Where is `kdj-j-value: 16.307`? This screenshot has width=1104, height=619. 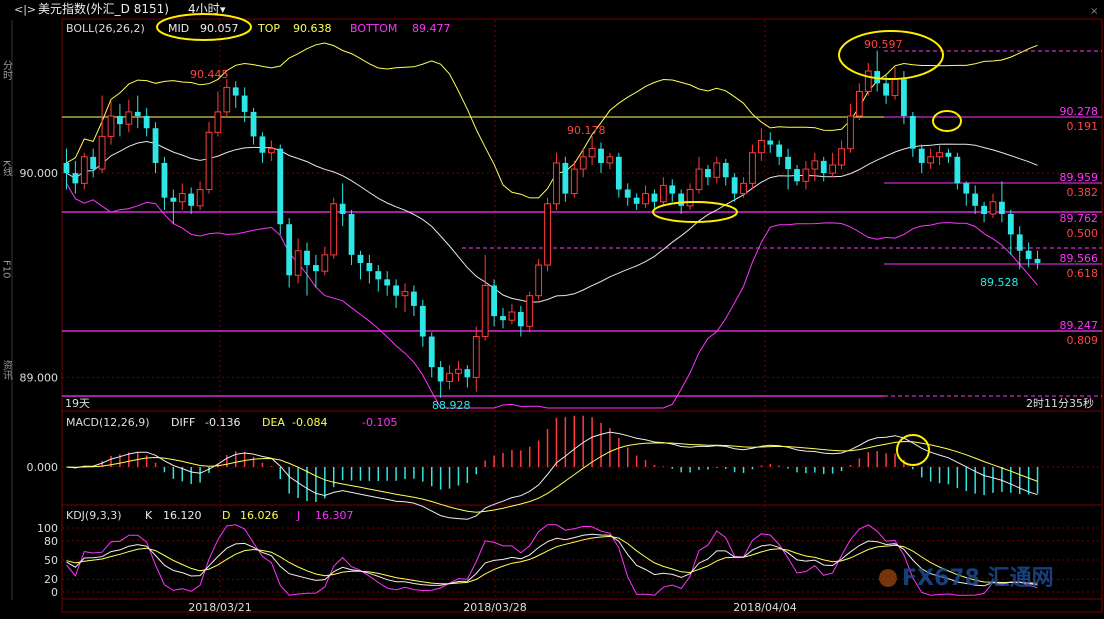
kdj-j-value: 16.307 is located at coordinates (334, 515).